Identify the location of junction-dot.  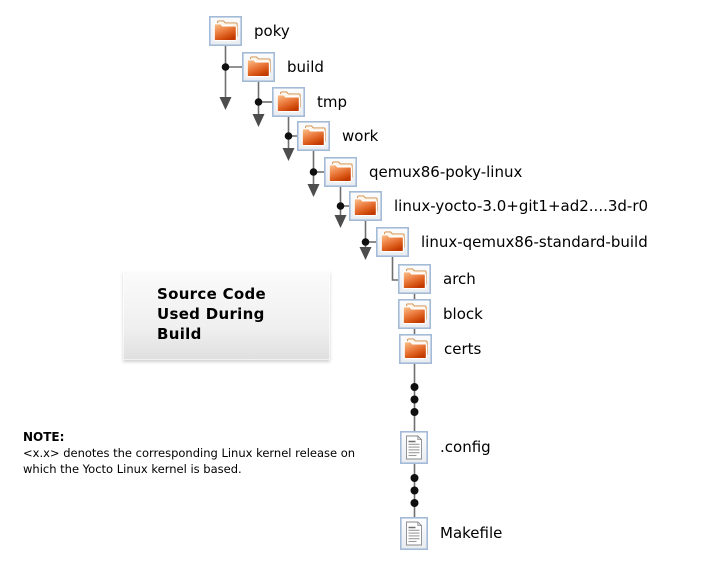
(295, 154).